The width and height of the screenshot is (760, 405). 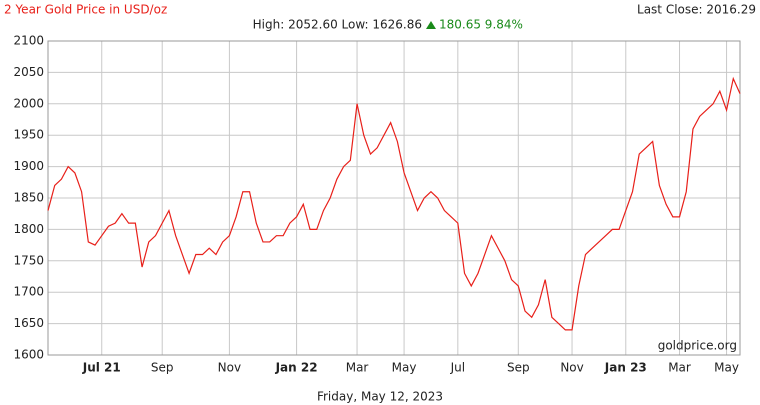 What do you see at coordinates (28, 72) in the screenshot?
I see `y-tick-label: 2050` at bounding box center [28, 72].